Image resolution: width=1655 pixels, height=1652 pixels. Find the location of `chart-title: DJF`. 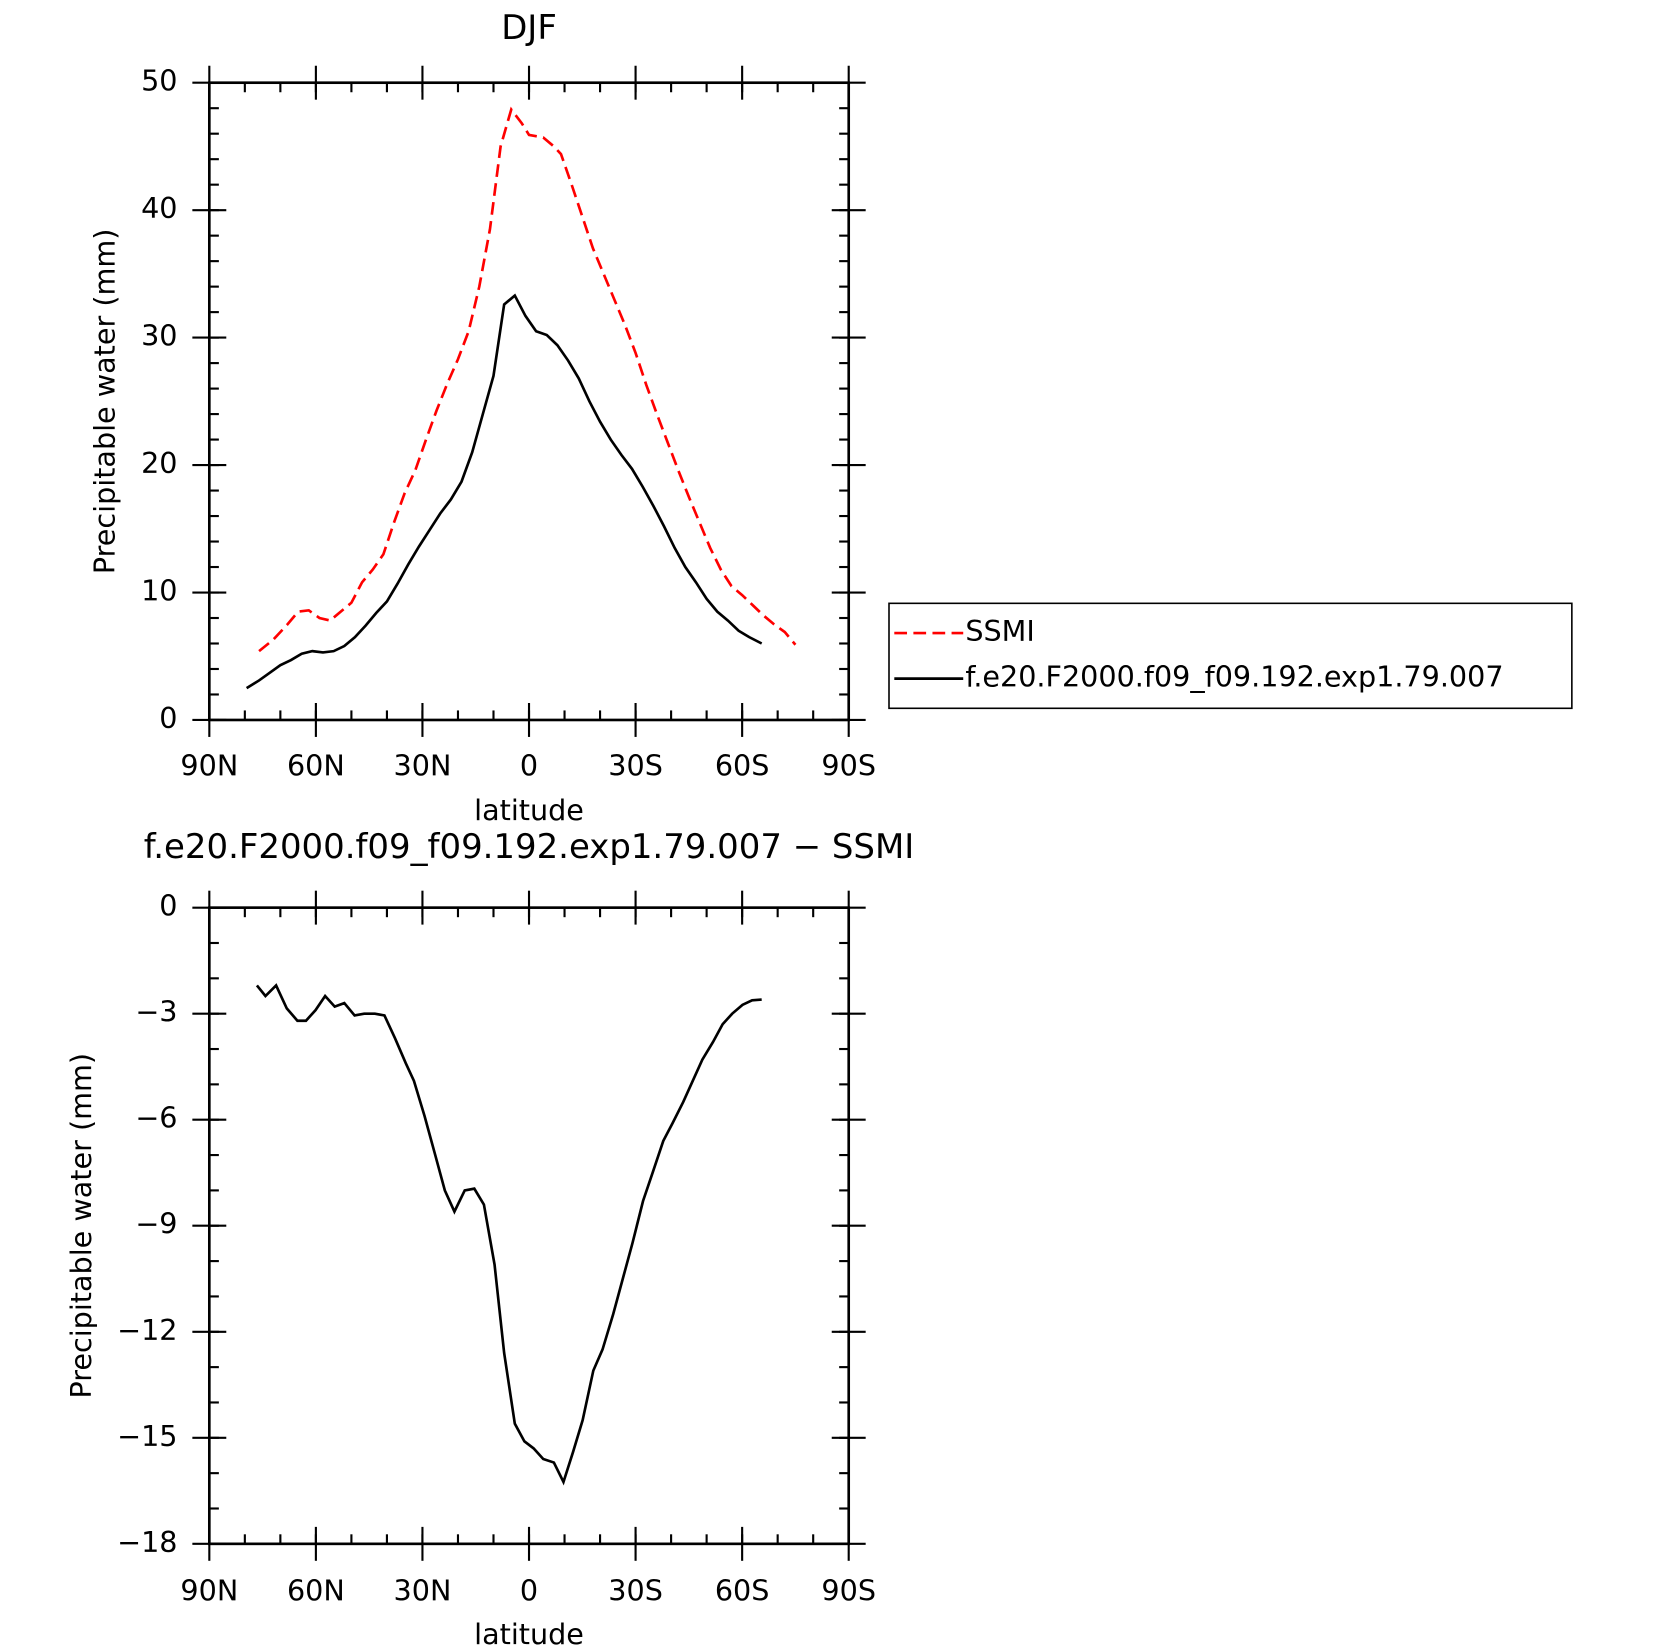

chart-title: DJF is located at coordinates (529, 28).